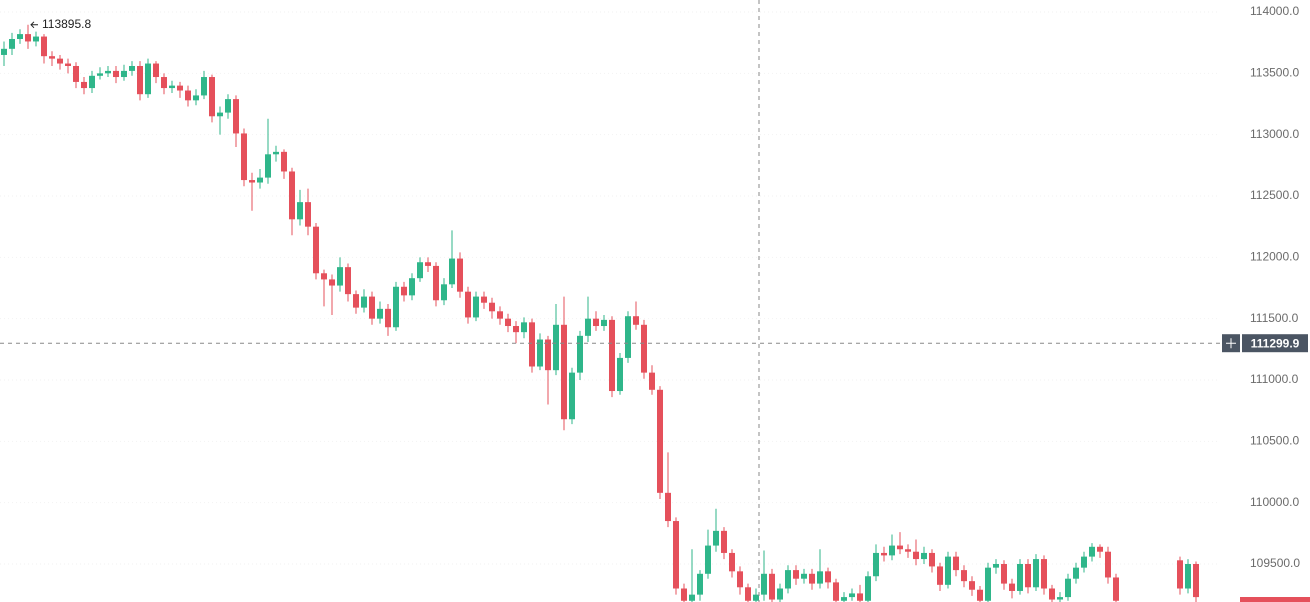 This screenshot has width=1310, height=602. Describe the element at coordinates (1274, 73) in the screenshot. I see `y-tick-label: 113500.0` at that location.